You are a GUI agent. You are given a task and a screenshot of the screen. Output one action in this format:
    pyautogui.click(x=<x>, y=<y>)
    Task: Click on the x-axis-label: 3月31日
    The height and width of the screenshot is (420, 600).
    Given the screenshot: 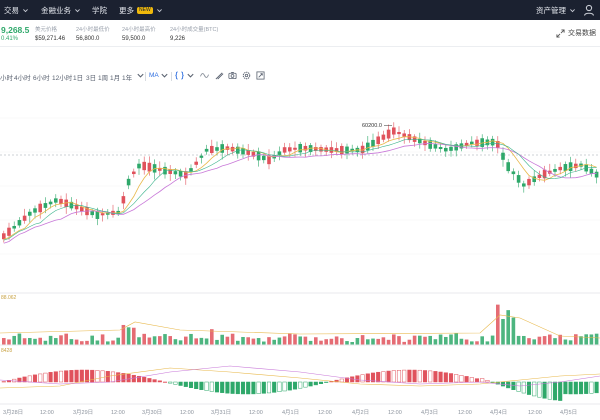 What is the action you would take?
    pyautogui.click(x=221, y=412)
    